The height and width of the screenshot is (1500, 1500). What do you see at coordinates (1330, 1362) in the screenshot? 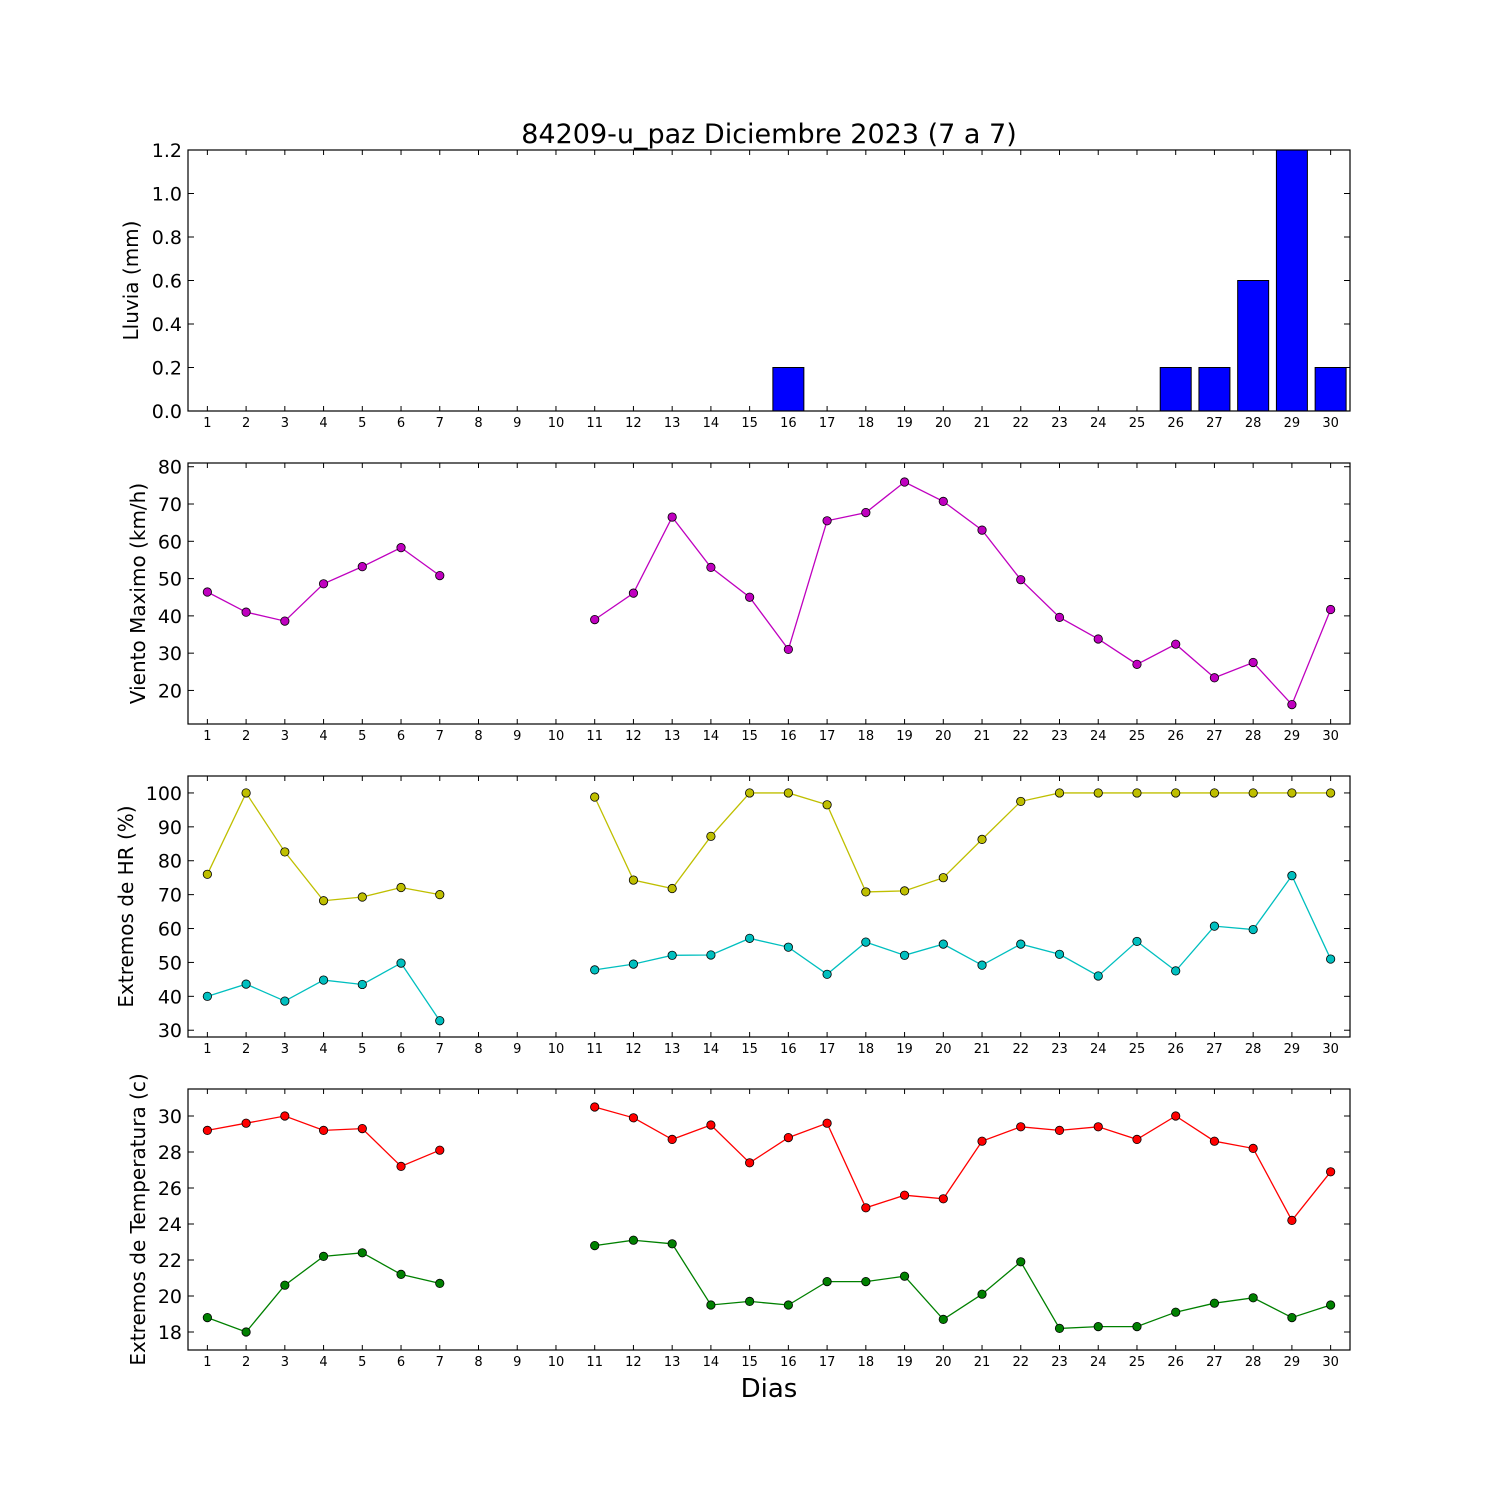
I see `x-tick-label: 30` at bounding box center [1330, 1362].